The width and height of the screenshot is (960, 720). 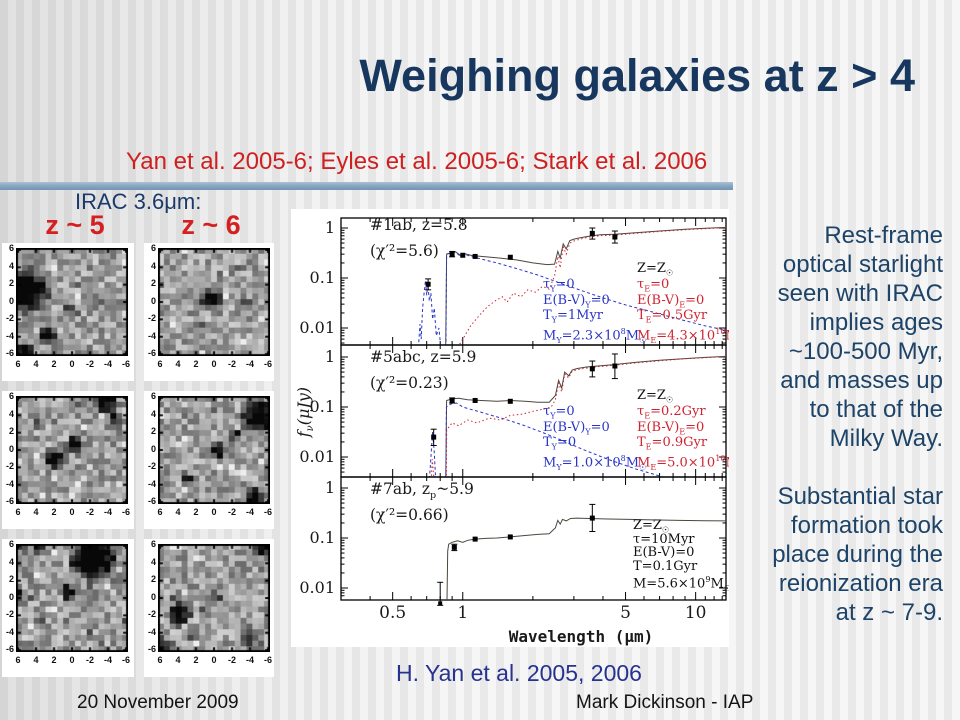 I want to click on body-text-line: and masses up, so click(x=861, y=380).